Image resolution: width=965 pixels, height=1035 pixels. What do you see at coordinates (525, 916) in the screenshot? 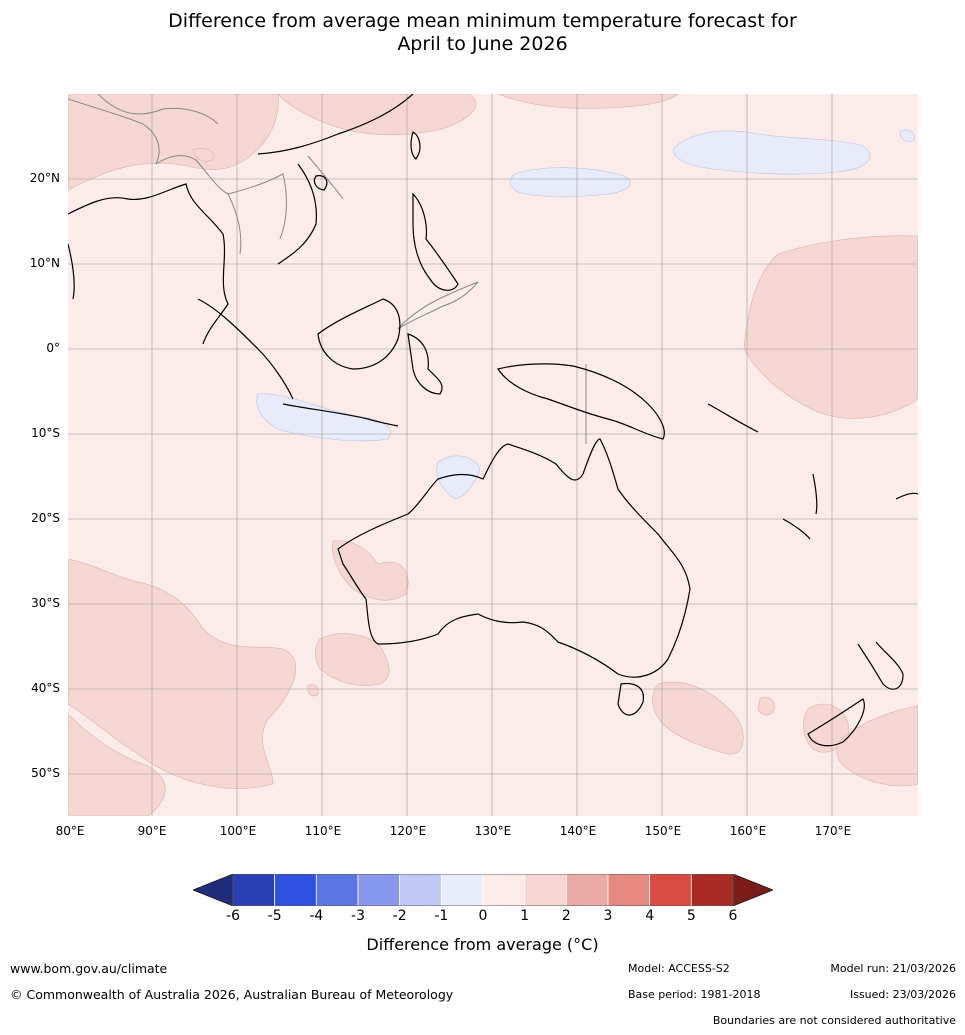
I see `colorbar-tick-label: 1` at bounding box center [525, 916].